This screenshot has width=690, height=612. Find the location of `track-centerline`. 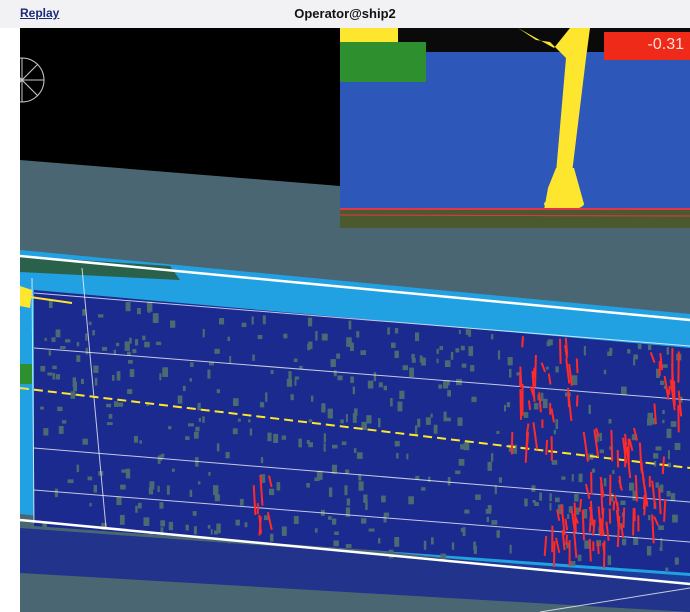

track-centerline is located at coordinates (355, 428).